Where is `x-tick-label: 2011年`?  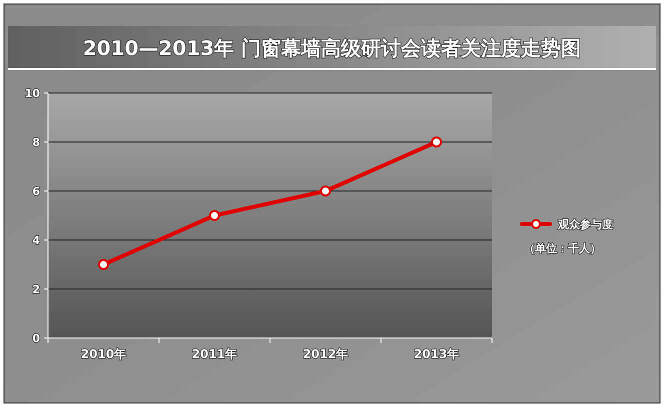
x-tick-label: 2011年 is located at coordinates (215, 354).